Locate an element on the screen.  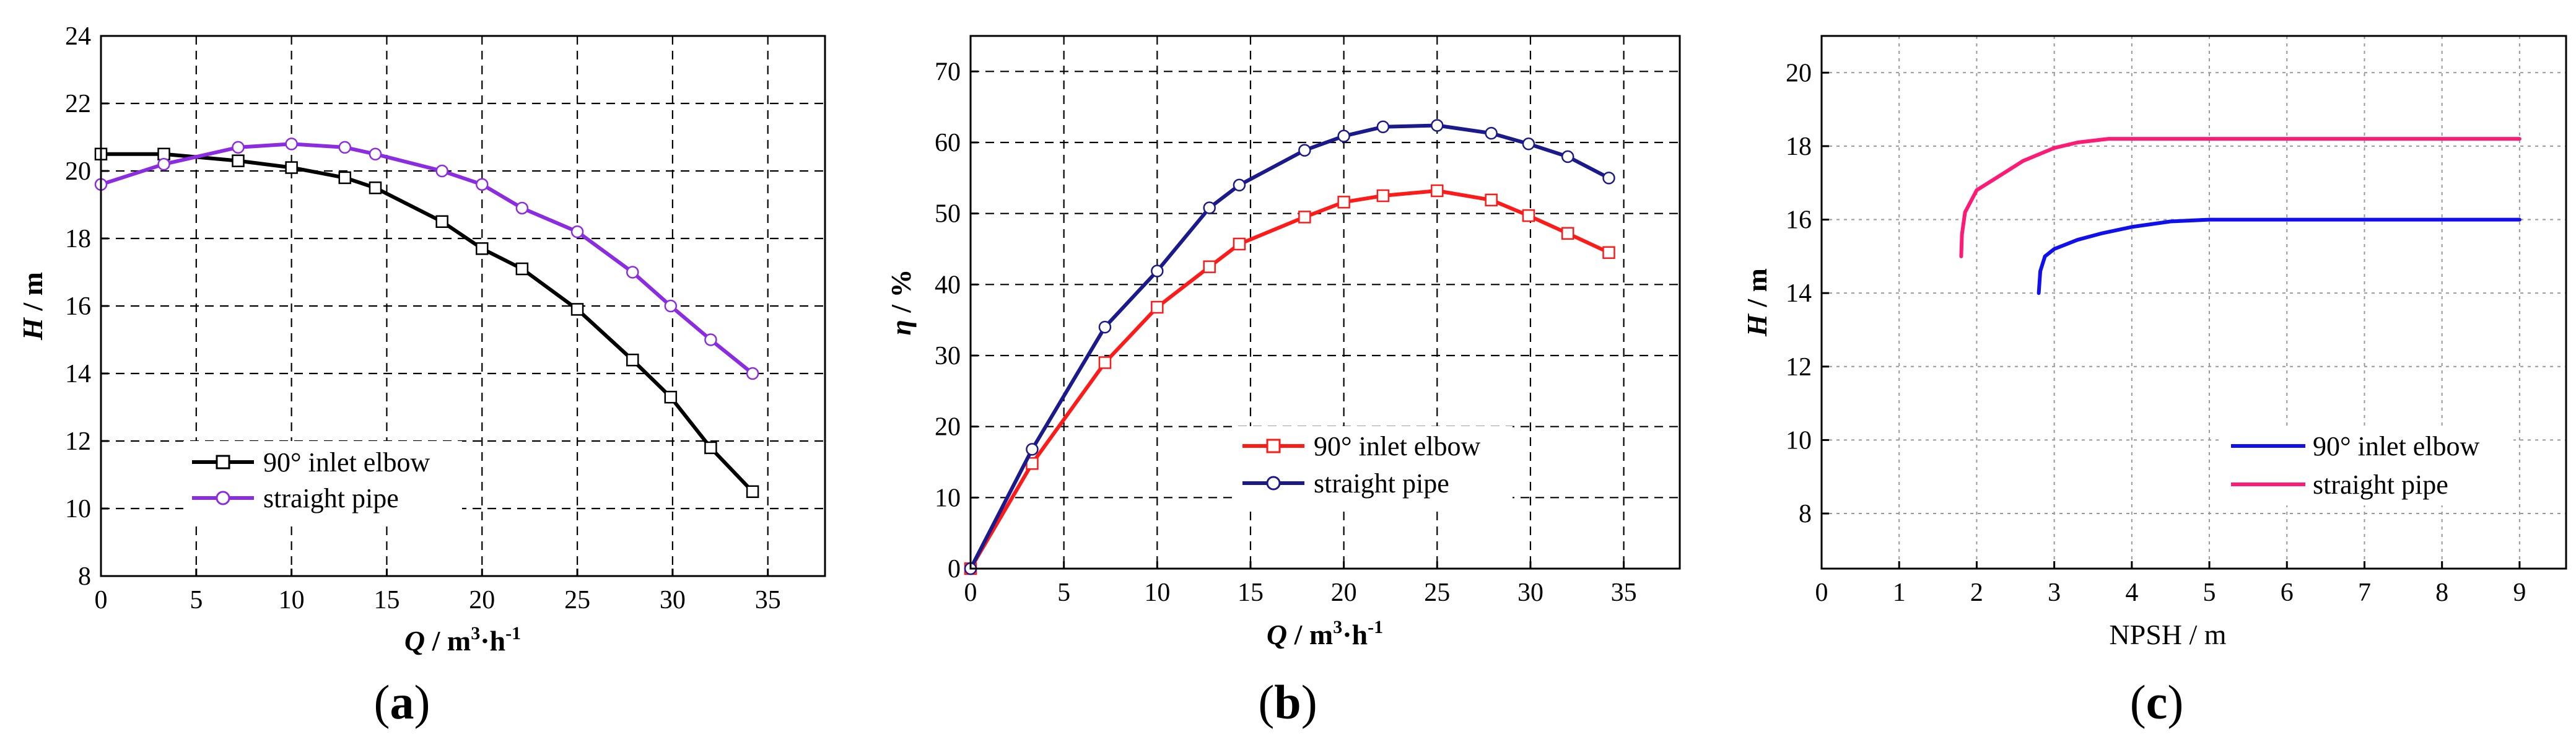
y-tick-label-a: 8 is located at coordinates (84, 577).